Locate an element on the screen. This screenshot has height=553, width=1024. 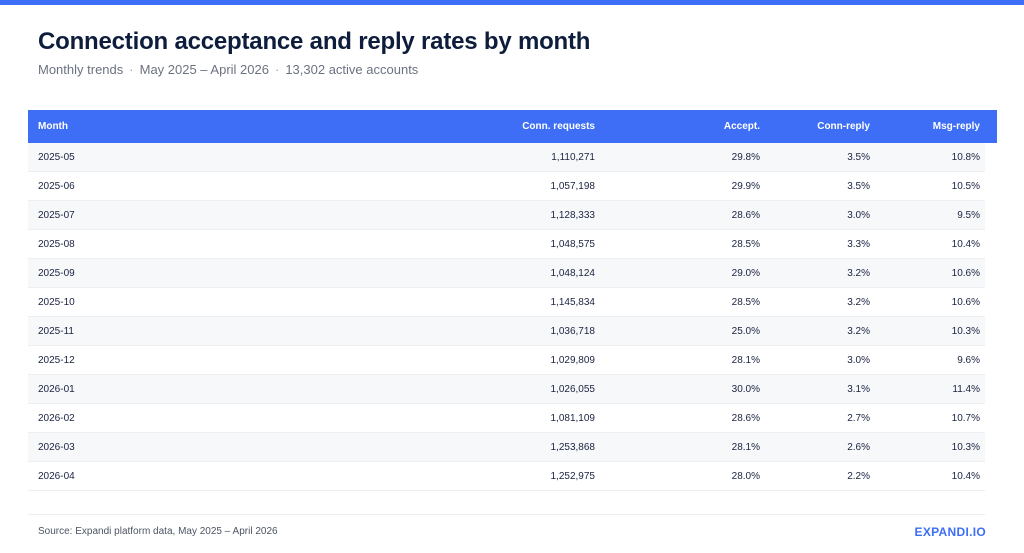
cell-month: 2025-12 is located at coordinates (56, 360).